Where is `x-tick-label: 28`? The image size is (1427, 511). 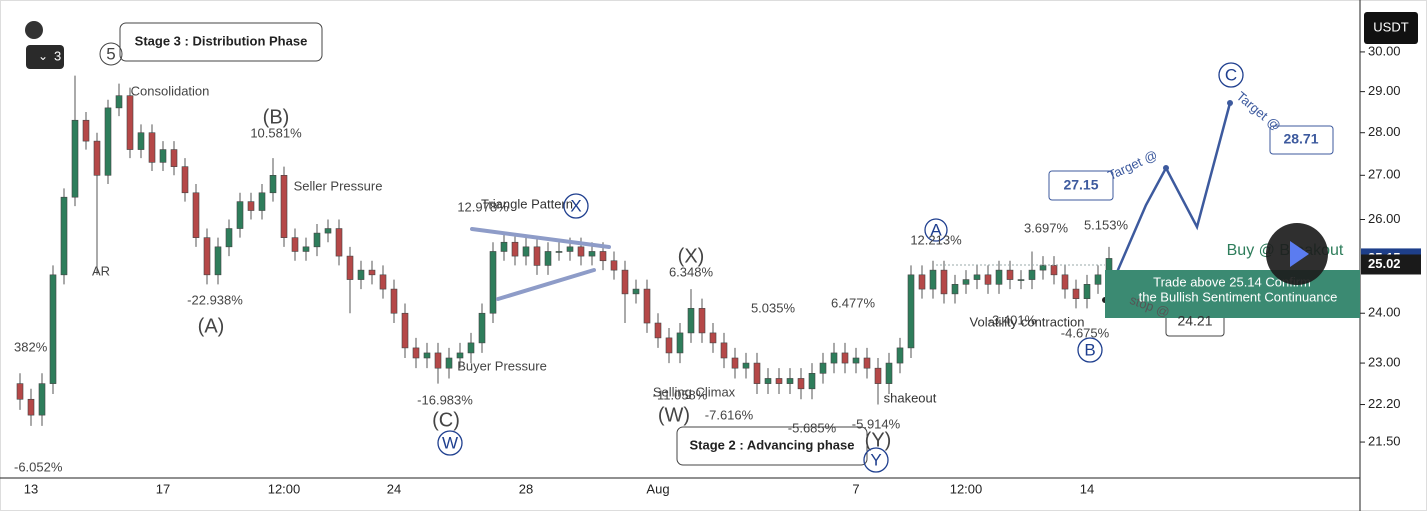 x-tick-label: 28 is located at coordinates (526, 488).